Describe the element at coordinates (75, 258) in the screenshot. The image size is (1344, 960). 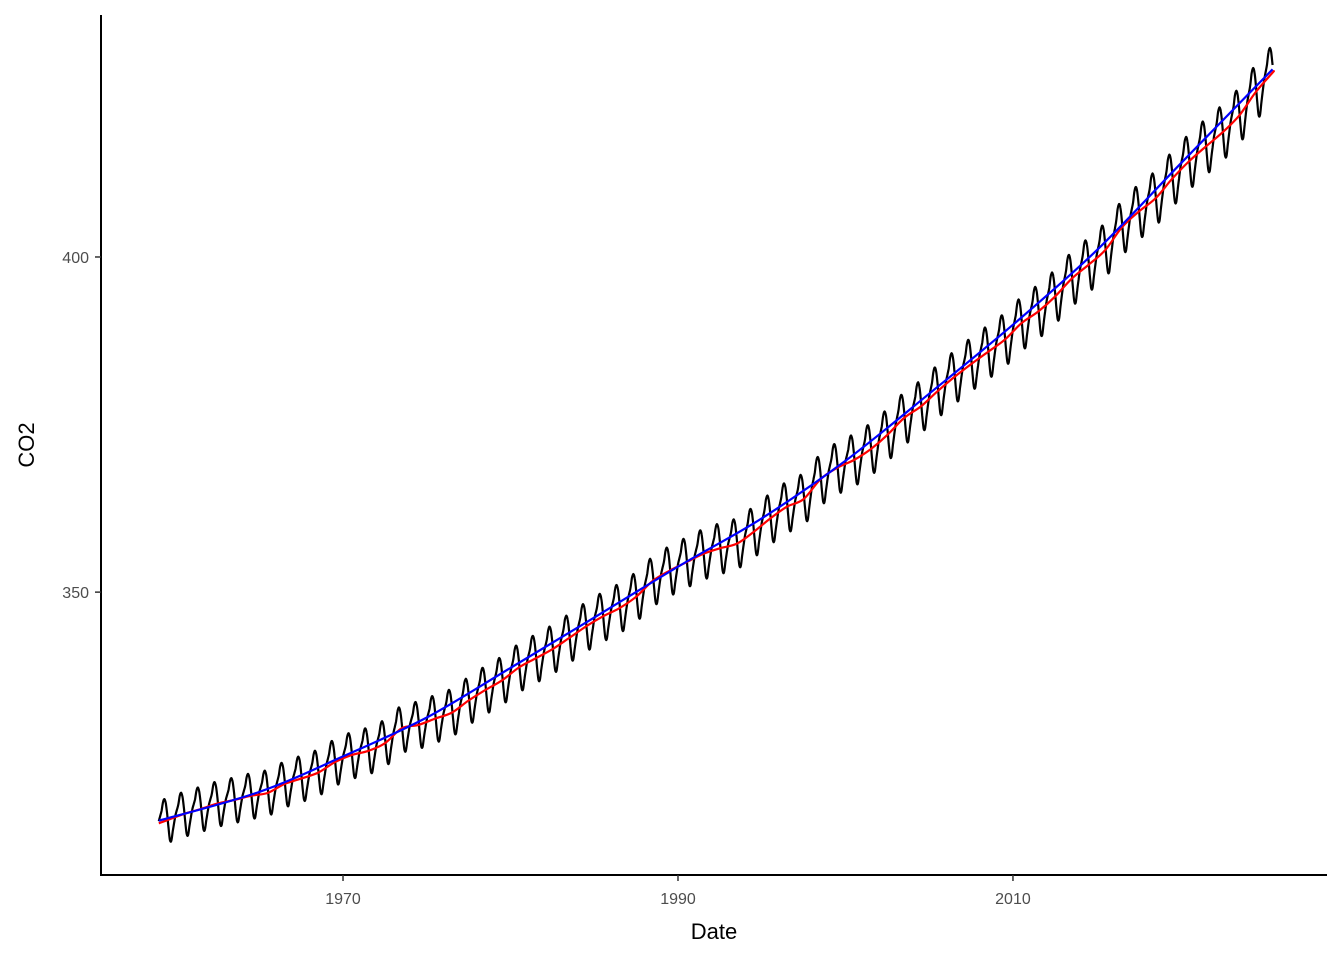
I see `y-tick-label: 400` at that location.